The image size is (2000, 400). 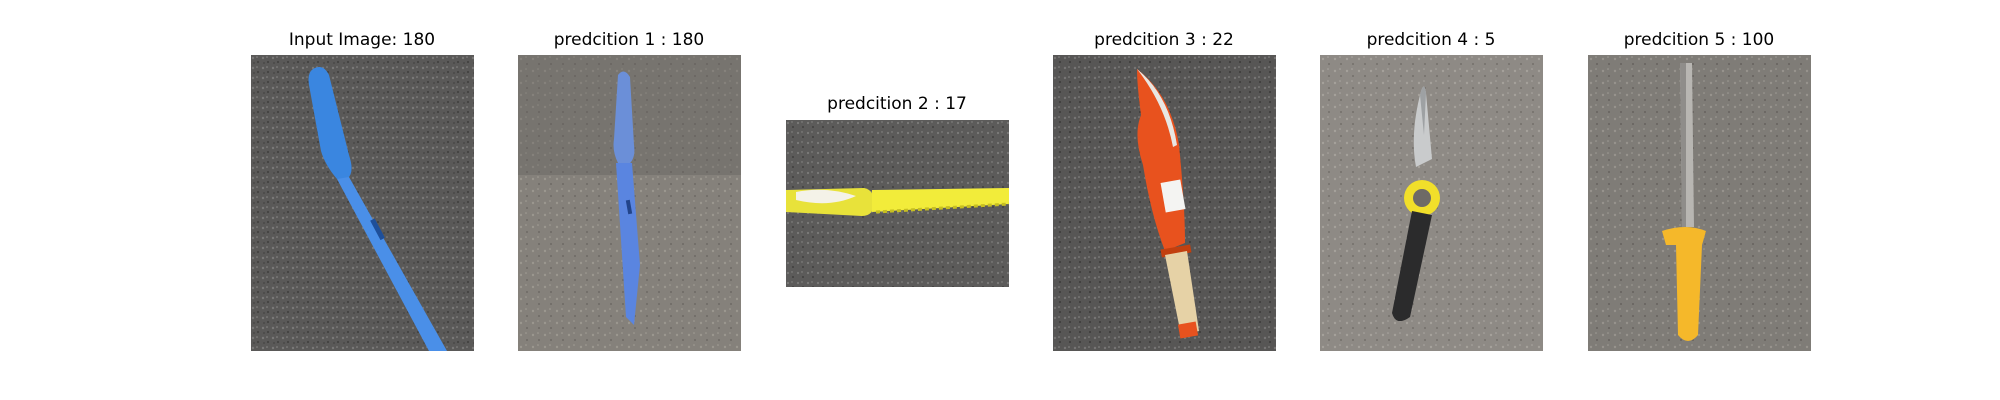 I want to click on prediction-2-image, so click(x=897, y=203).